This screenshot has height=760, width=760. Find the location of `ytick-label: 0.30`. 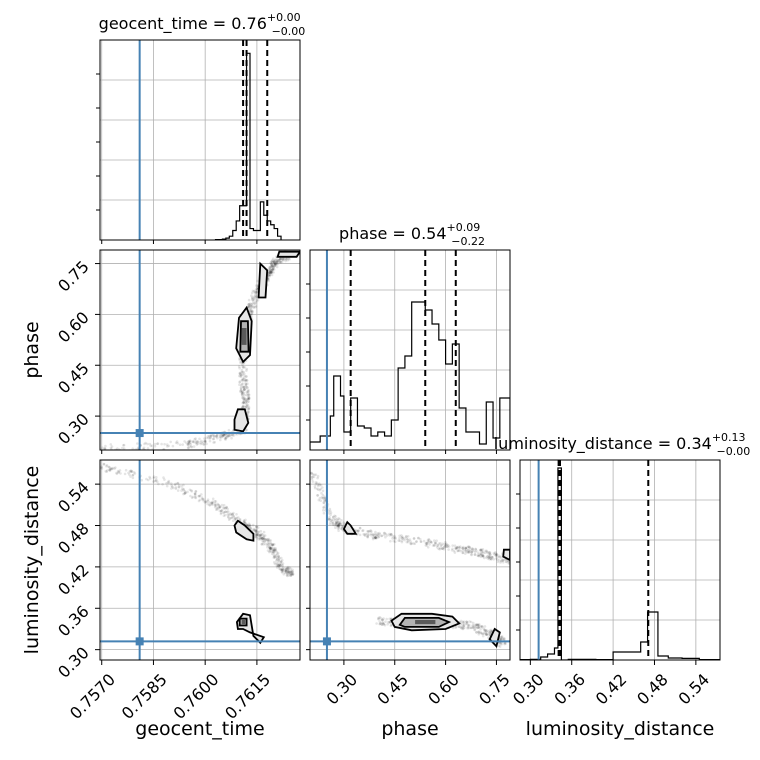

ytick-label: 0.30 is located at coordinates (73, 428).